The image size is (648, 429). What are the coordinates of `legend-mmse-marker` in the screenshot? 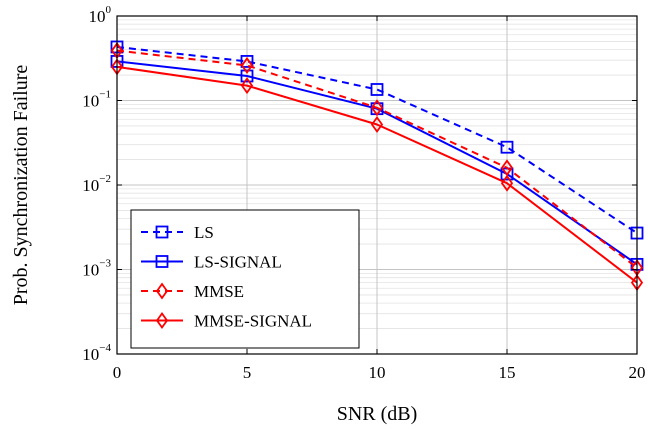 It's located at (162, 291).